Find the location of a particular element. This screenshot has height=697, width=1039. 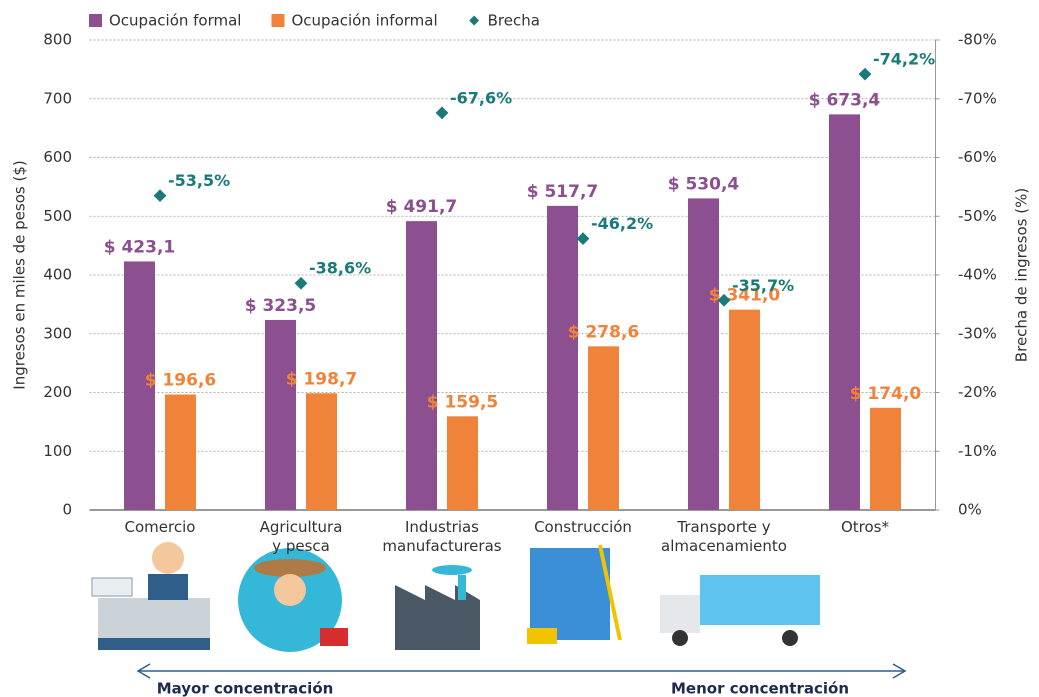

x-tick-label: Construcción is located at coordinates (583, 527).